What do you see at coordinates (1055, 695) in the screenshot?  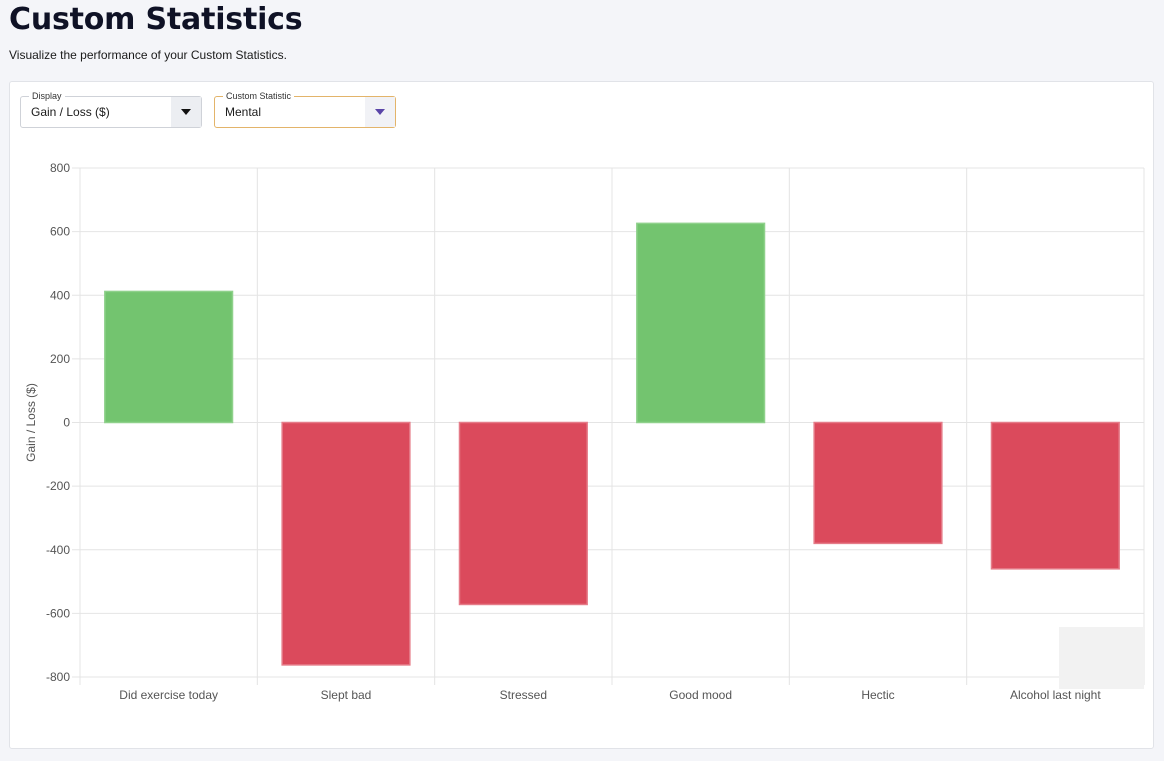 I see `x-tick-label: Alcohol last night` at bounding box center [1055, 695].